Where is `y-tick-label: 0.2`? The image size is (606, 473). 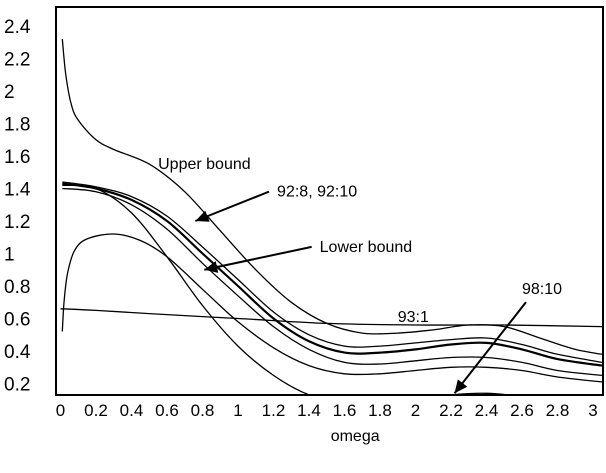
y-tick-label: 0.2 is located at coordinates (17, 385).